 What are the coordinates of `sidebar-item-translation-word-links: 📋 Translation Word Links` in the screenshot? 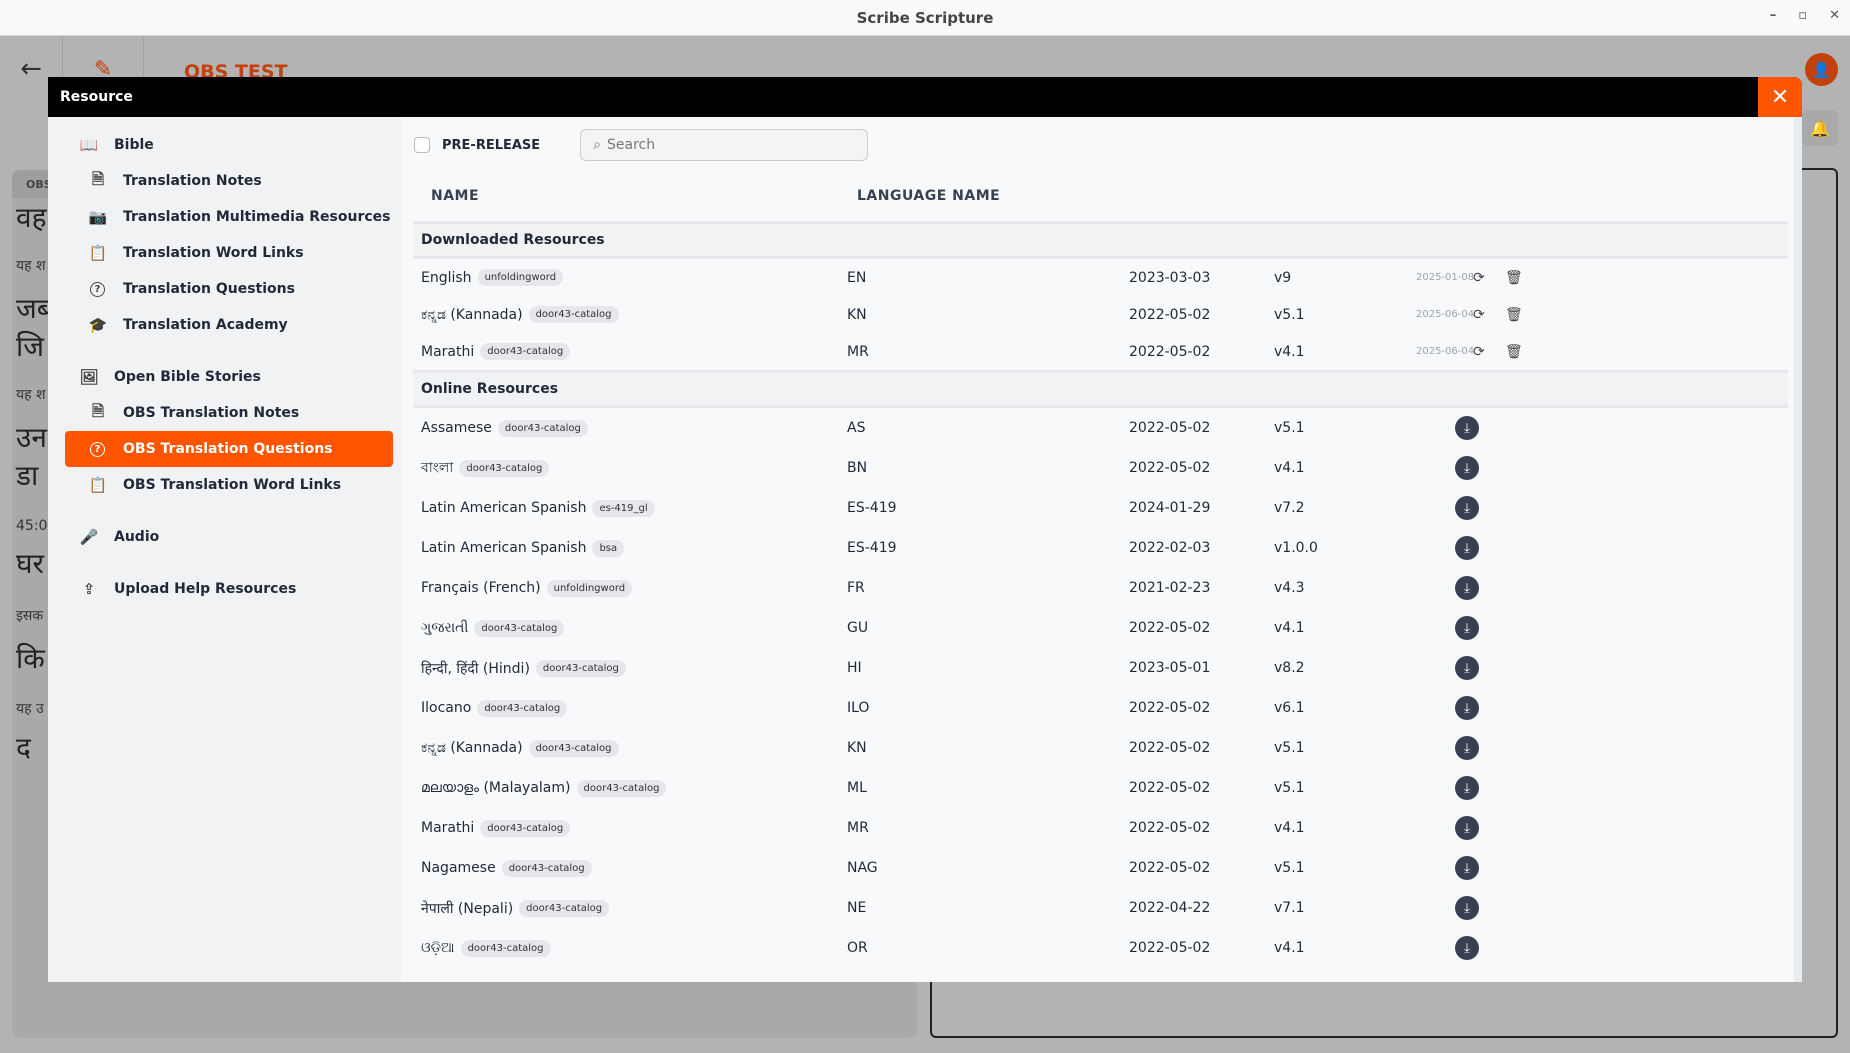 It's located at (229, 253).